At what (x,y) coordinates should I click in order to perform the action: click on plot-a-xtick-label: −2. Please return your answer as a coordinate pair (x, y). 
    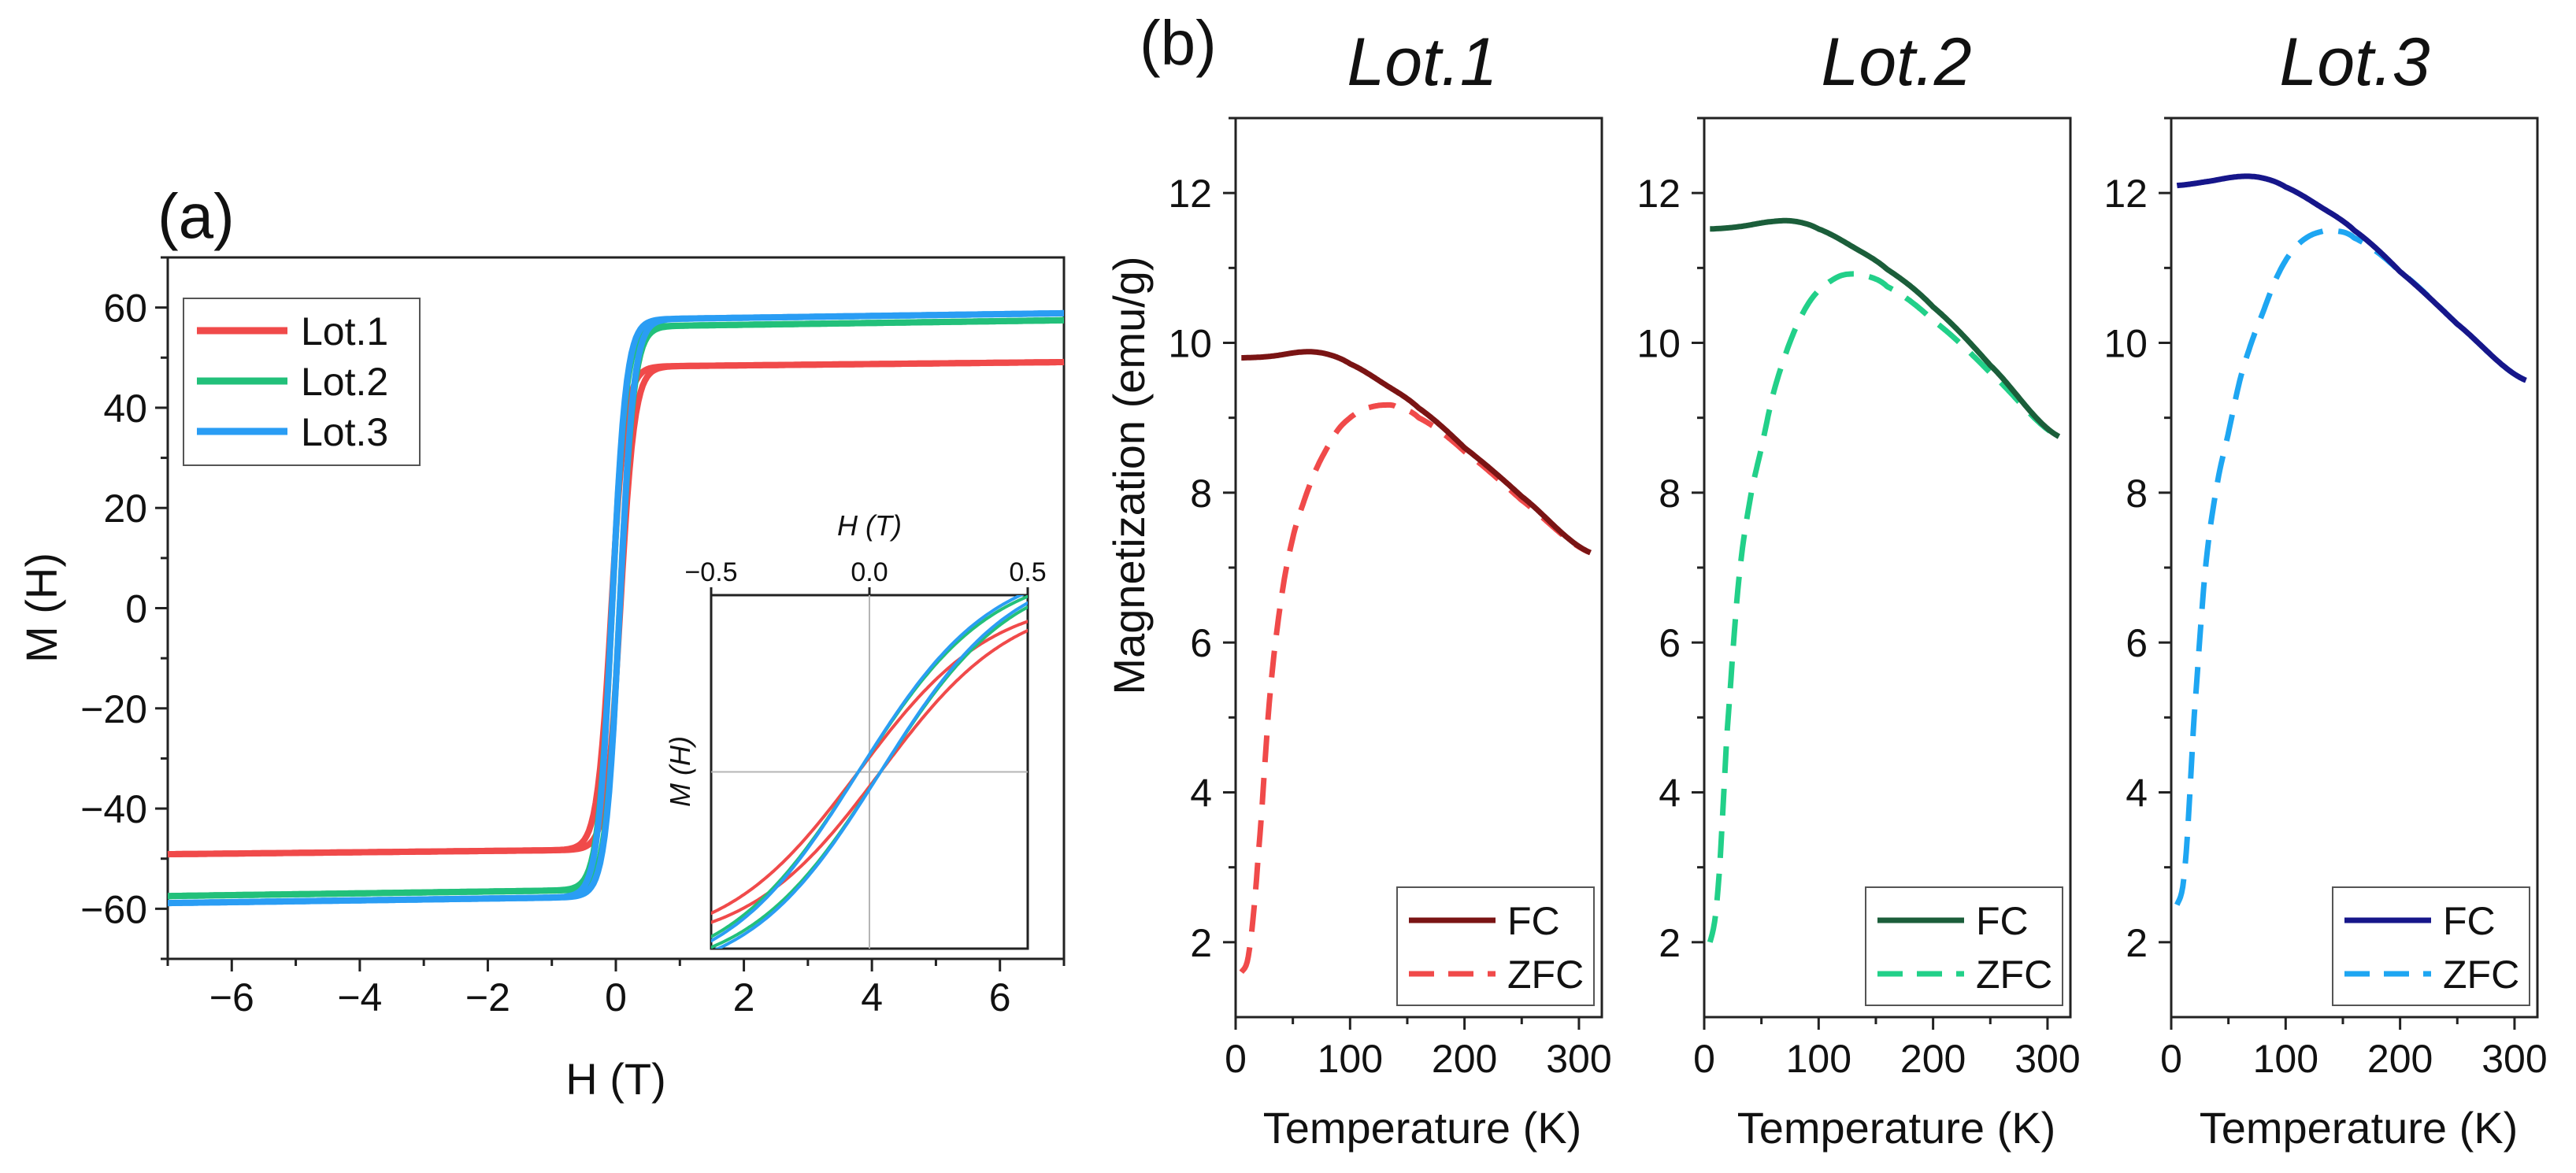
    Looking at the image, I should click on (487, 997).